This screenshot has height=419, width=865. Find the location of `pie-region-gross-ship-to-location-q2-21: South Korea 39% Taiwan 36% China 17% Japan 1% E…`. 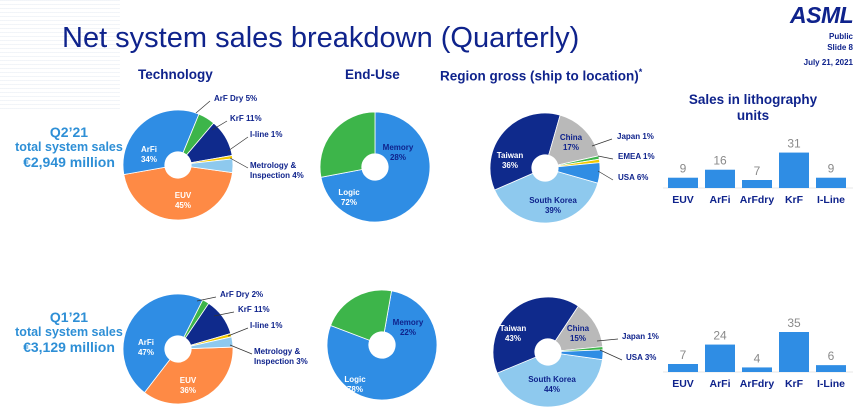

pie-region-gross-ship-to-location-q2-21: South Korea 39% Taiwan 36% China 17% Japan 1% E… is located at coordinates (572, 168).